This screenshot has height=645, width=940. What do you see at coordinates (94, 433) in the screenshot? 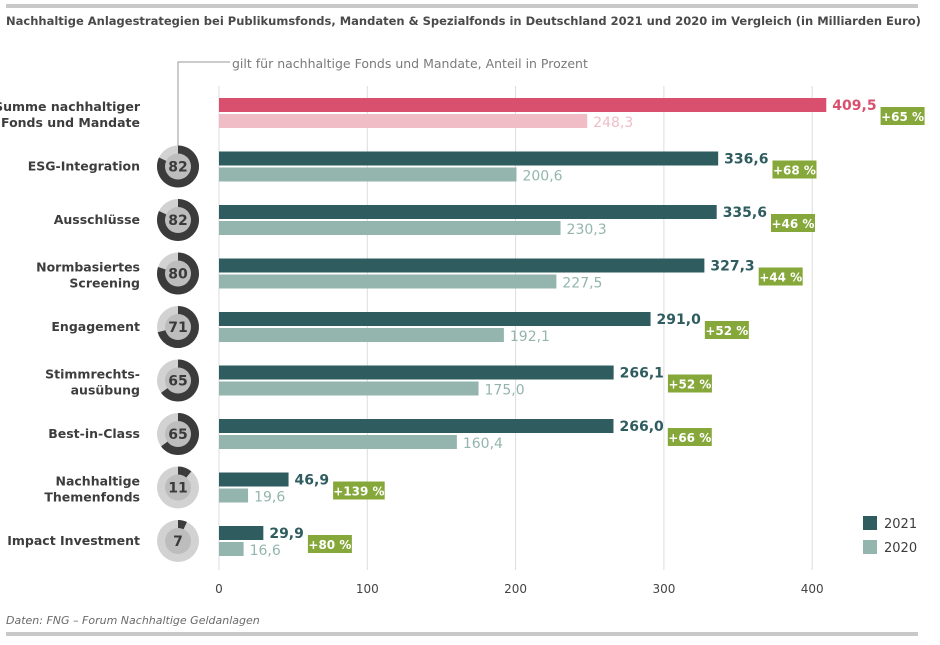
I see `category-label: Best-in-Class` at bounding box center [94, 433].